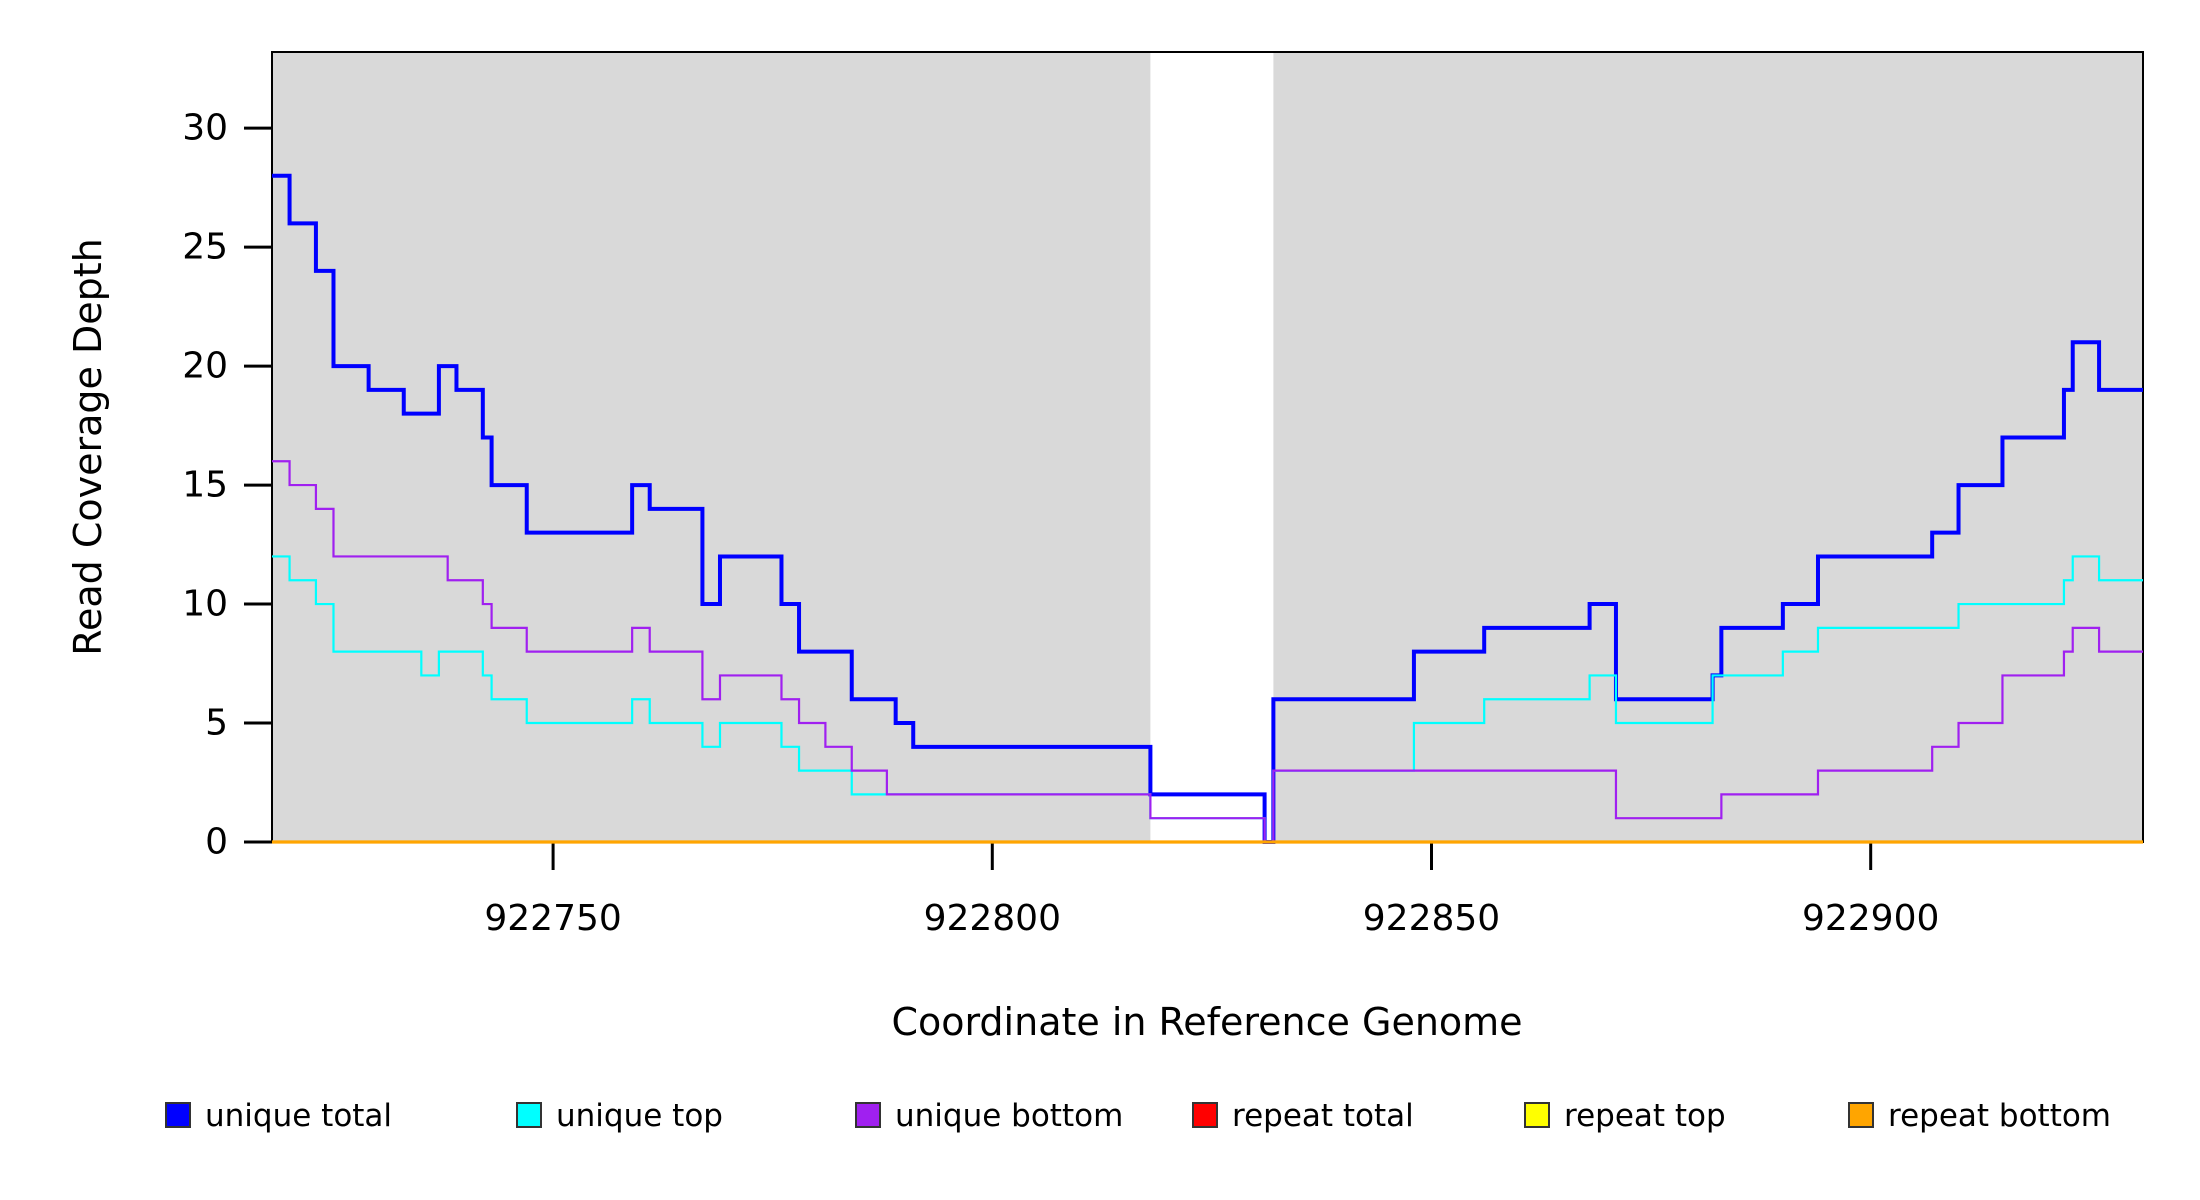 Image resolution: width=2200 pixels, height=1200 pixels. I want to click on legend-swatch-unique-total, so click(178, 1115).